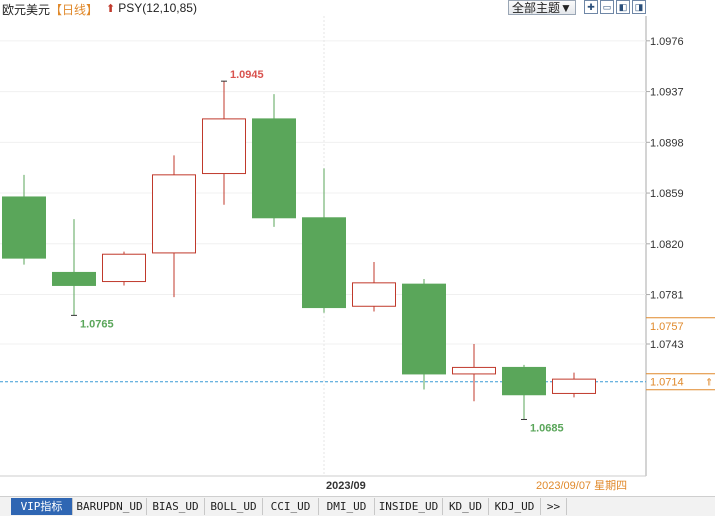 This screenshot has height=516, width=715. What do you see at coordinates (667, 93) in the screenshot?
I see `y-tick-label: 1.0937` at bounding box center [667, 93].